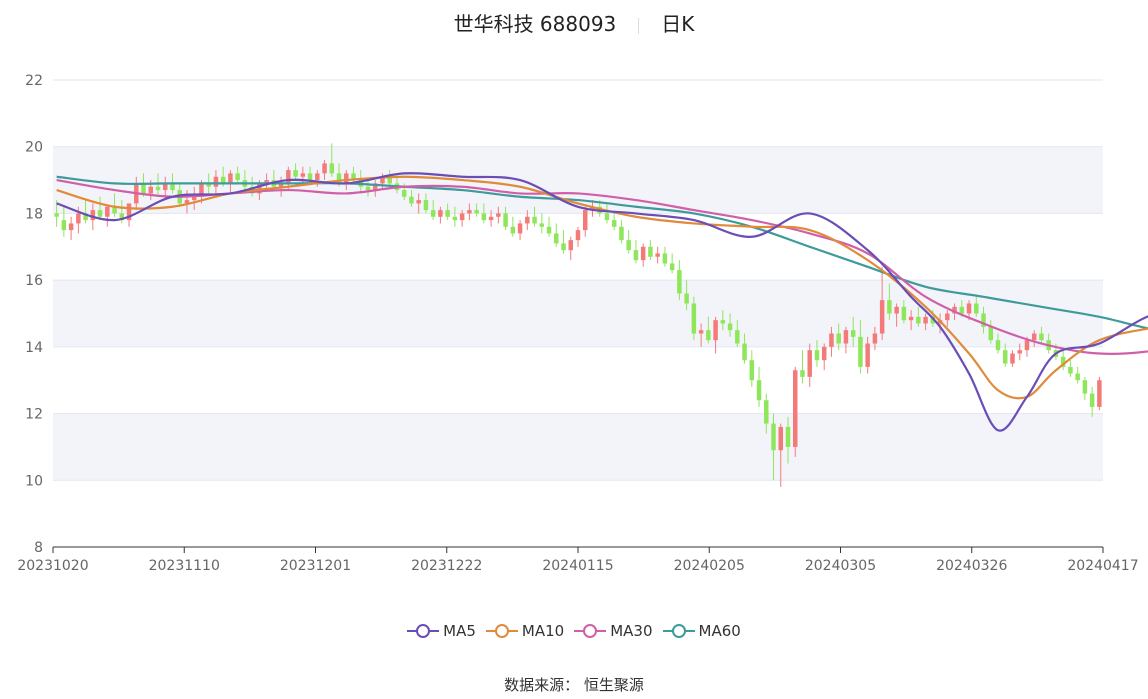 This screenshot has width=1148, height=699. Describe the element at coordinates (524, 631) in the screenshot. I see `legend-item-ma10: MA10` at that location.